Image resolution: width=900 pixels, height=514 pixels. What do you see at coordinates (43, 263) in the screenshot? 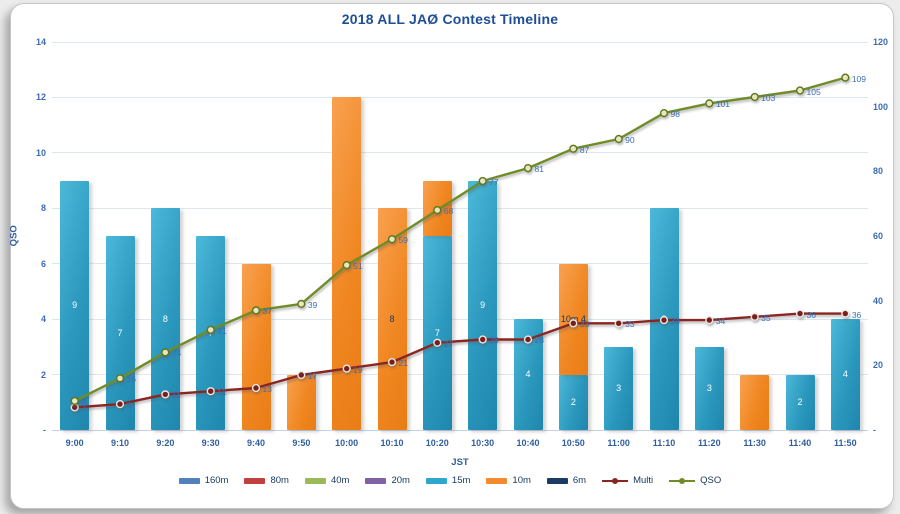
I see `y-axis-tick-left: 6` at bounding box center [43, 263].